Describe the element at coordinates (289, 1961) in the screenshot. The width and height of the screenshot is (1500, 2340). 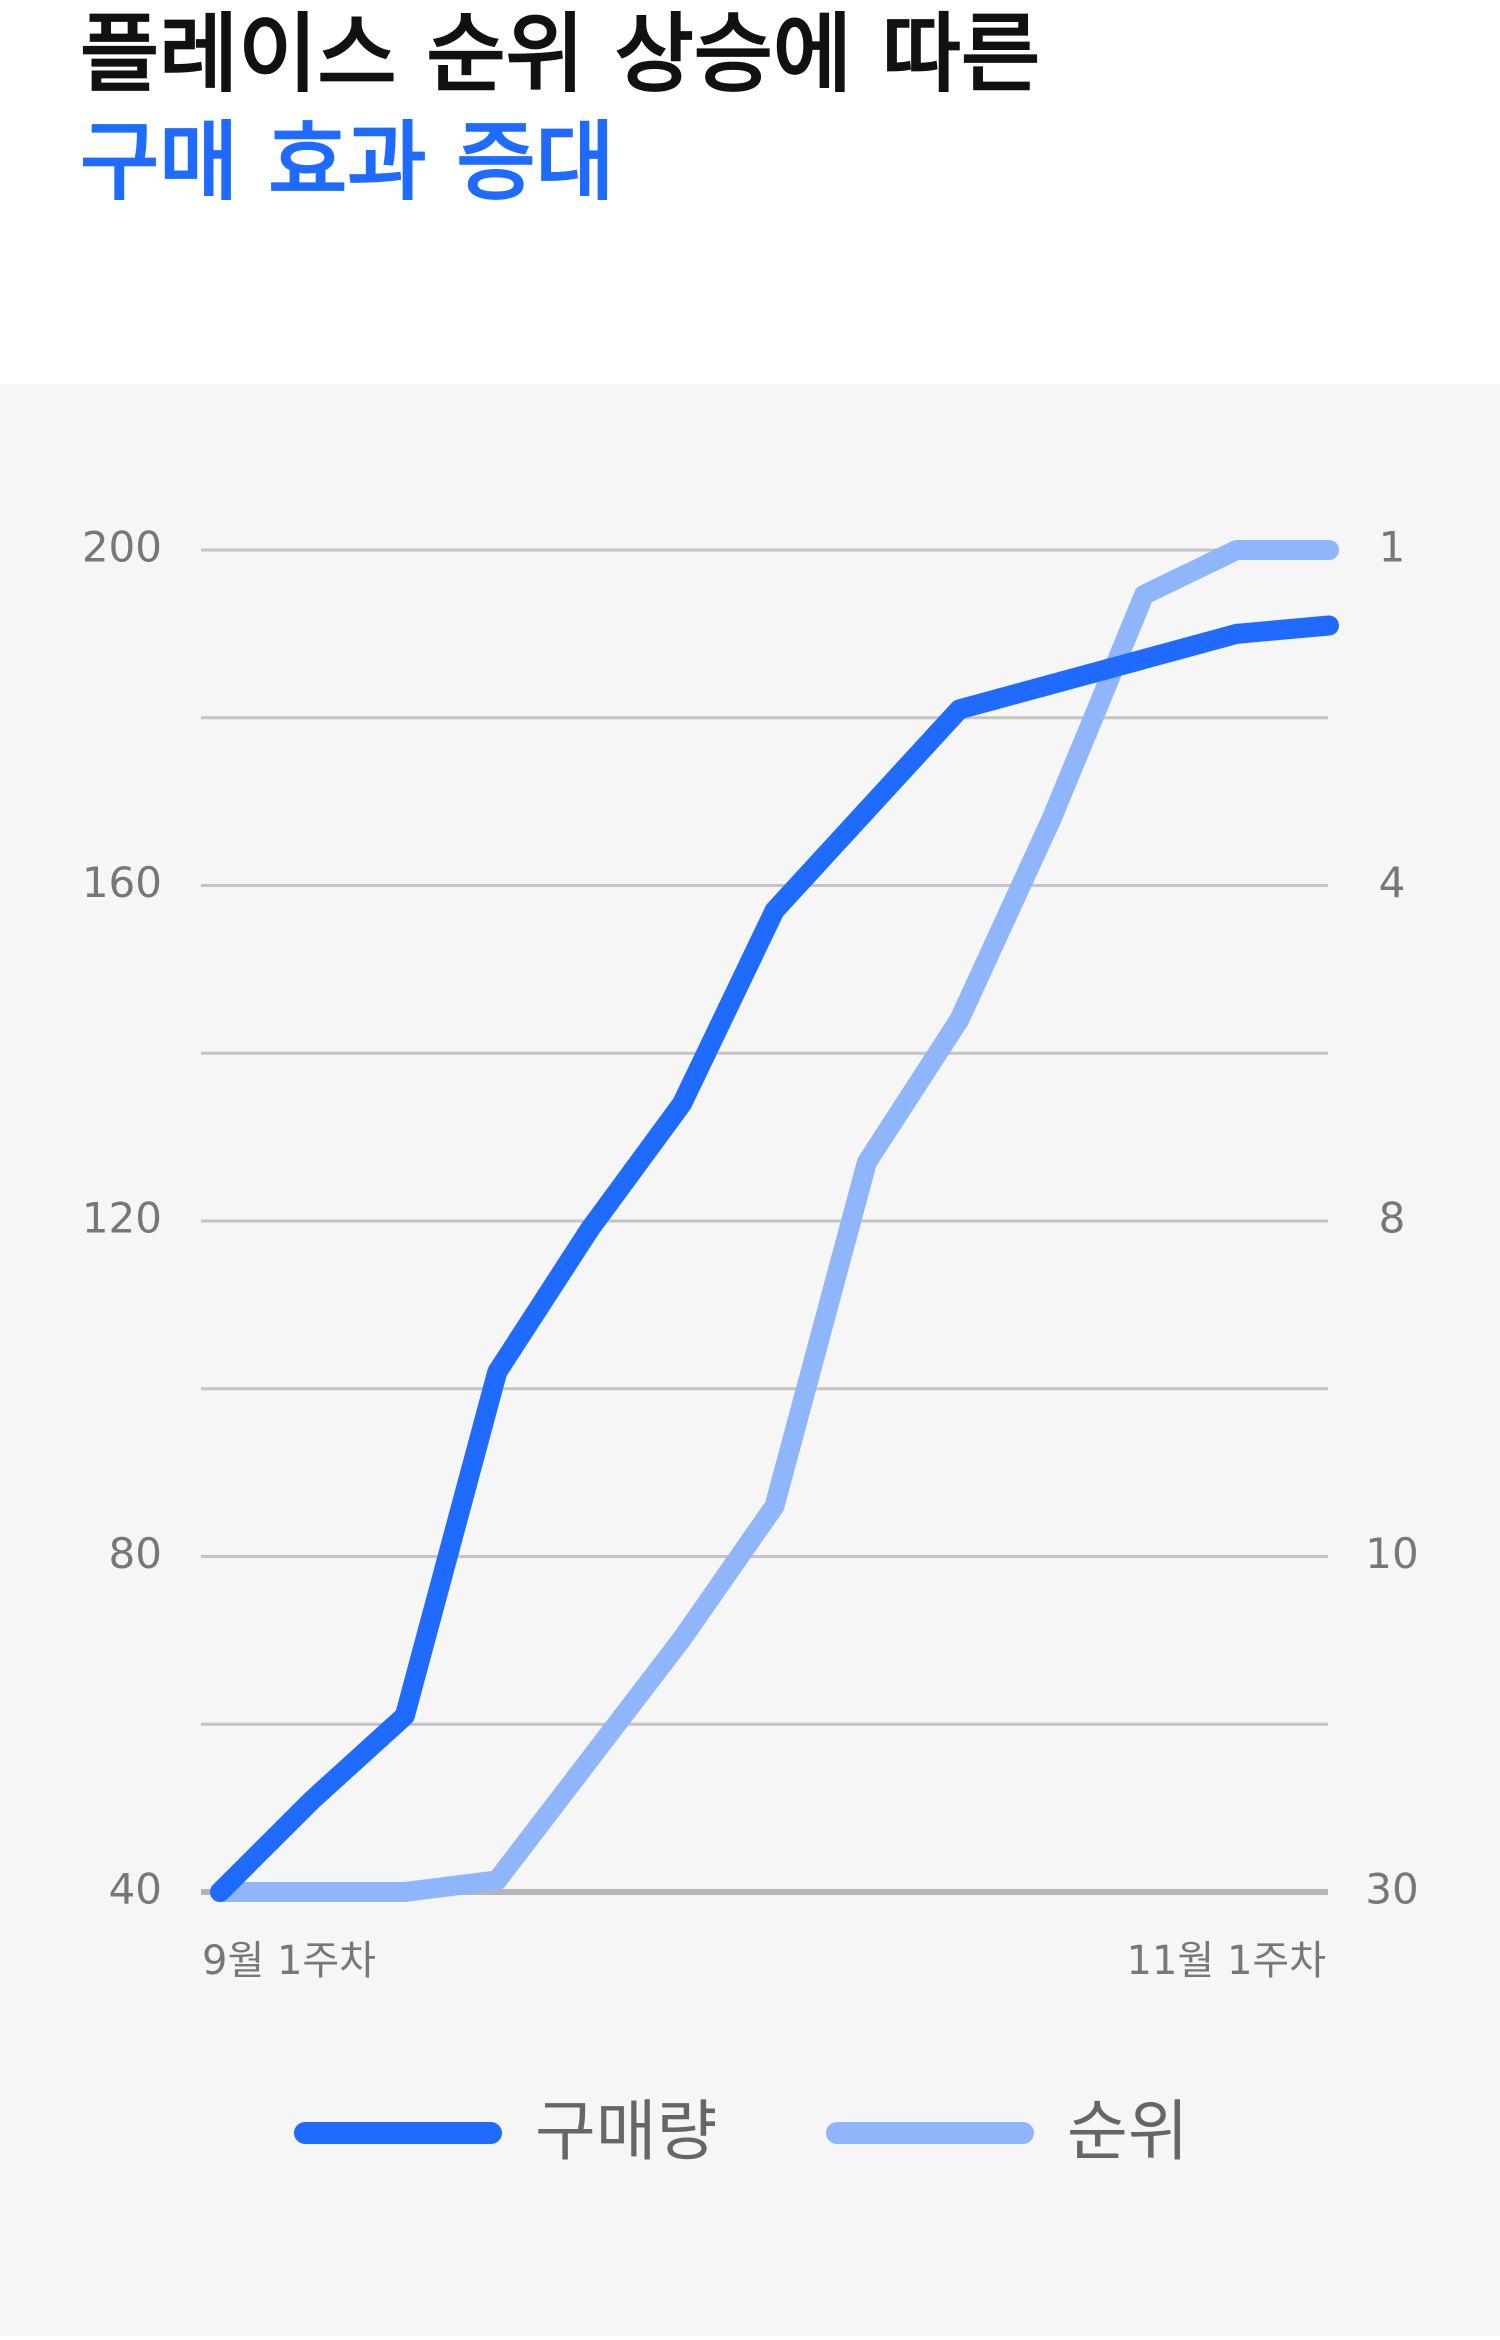
I see `x-tick-label: 9월 1주차` at that location.